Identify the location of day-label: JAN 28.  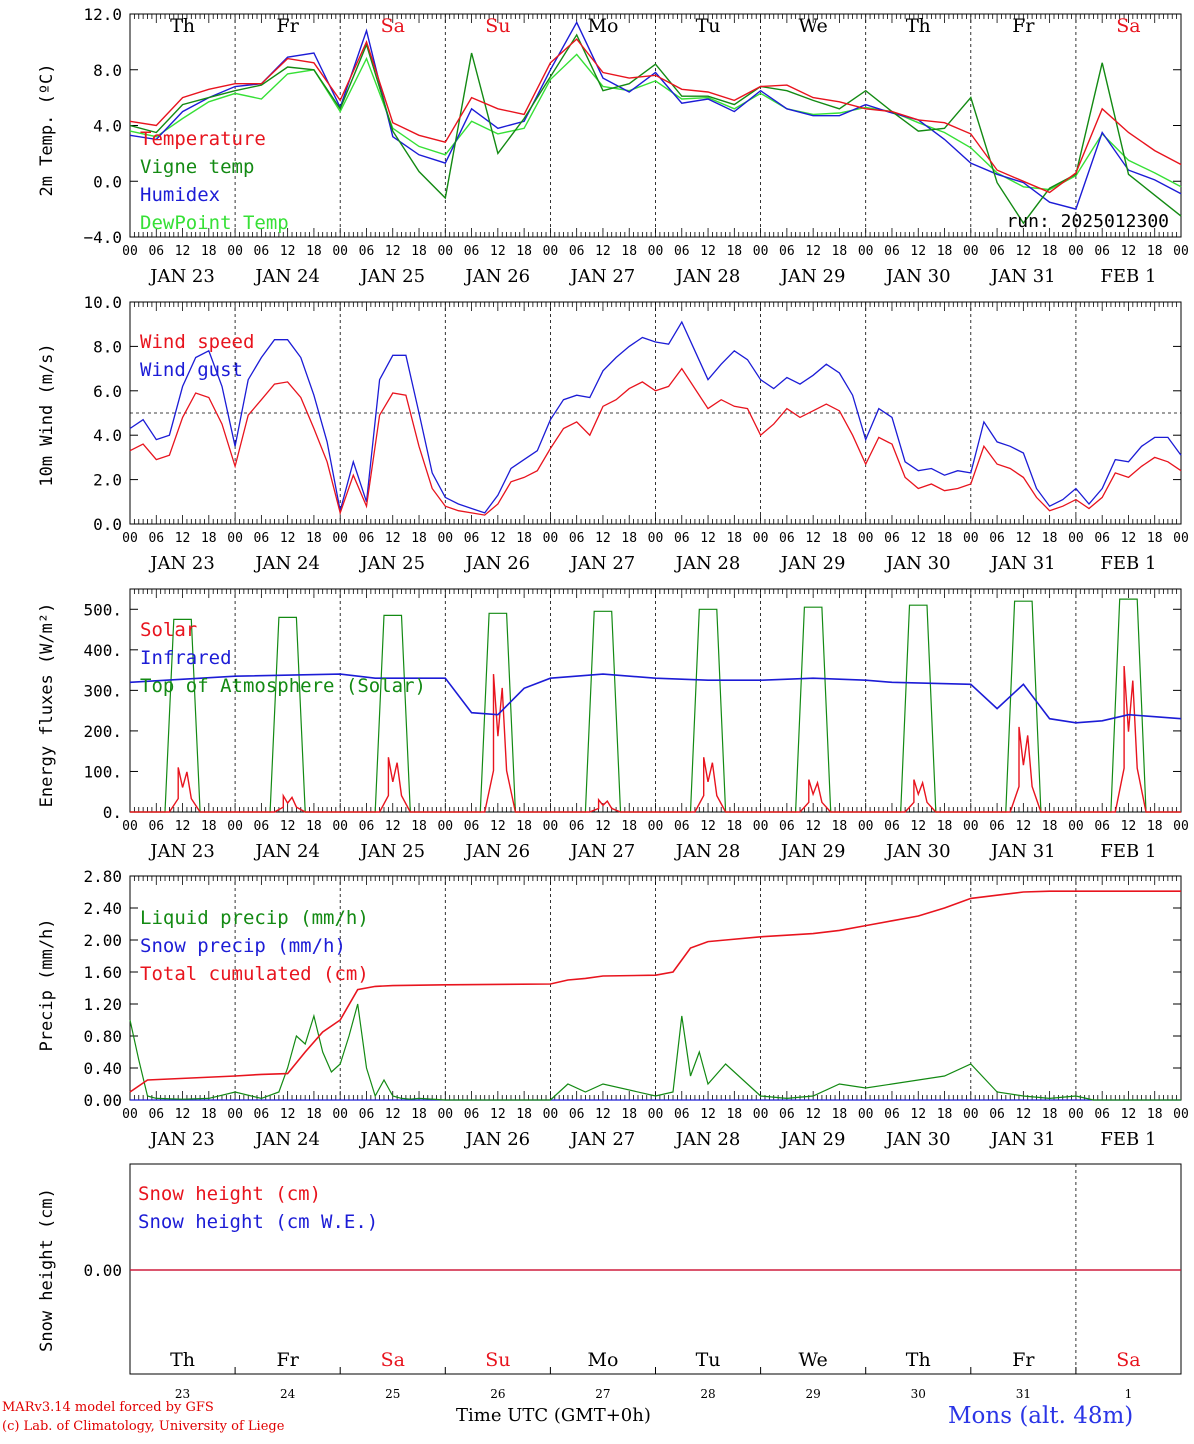
(707, 851).